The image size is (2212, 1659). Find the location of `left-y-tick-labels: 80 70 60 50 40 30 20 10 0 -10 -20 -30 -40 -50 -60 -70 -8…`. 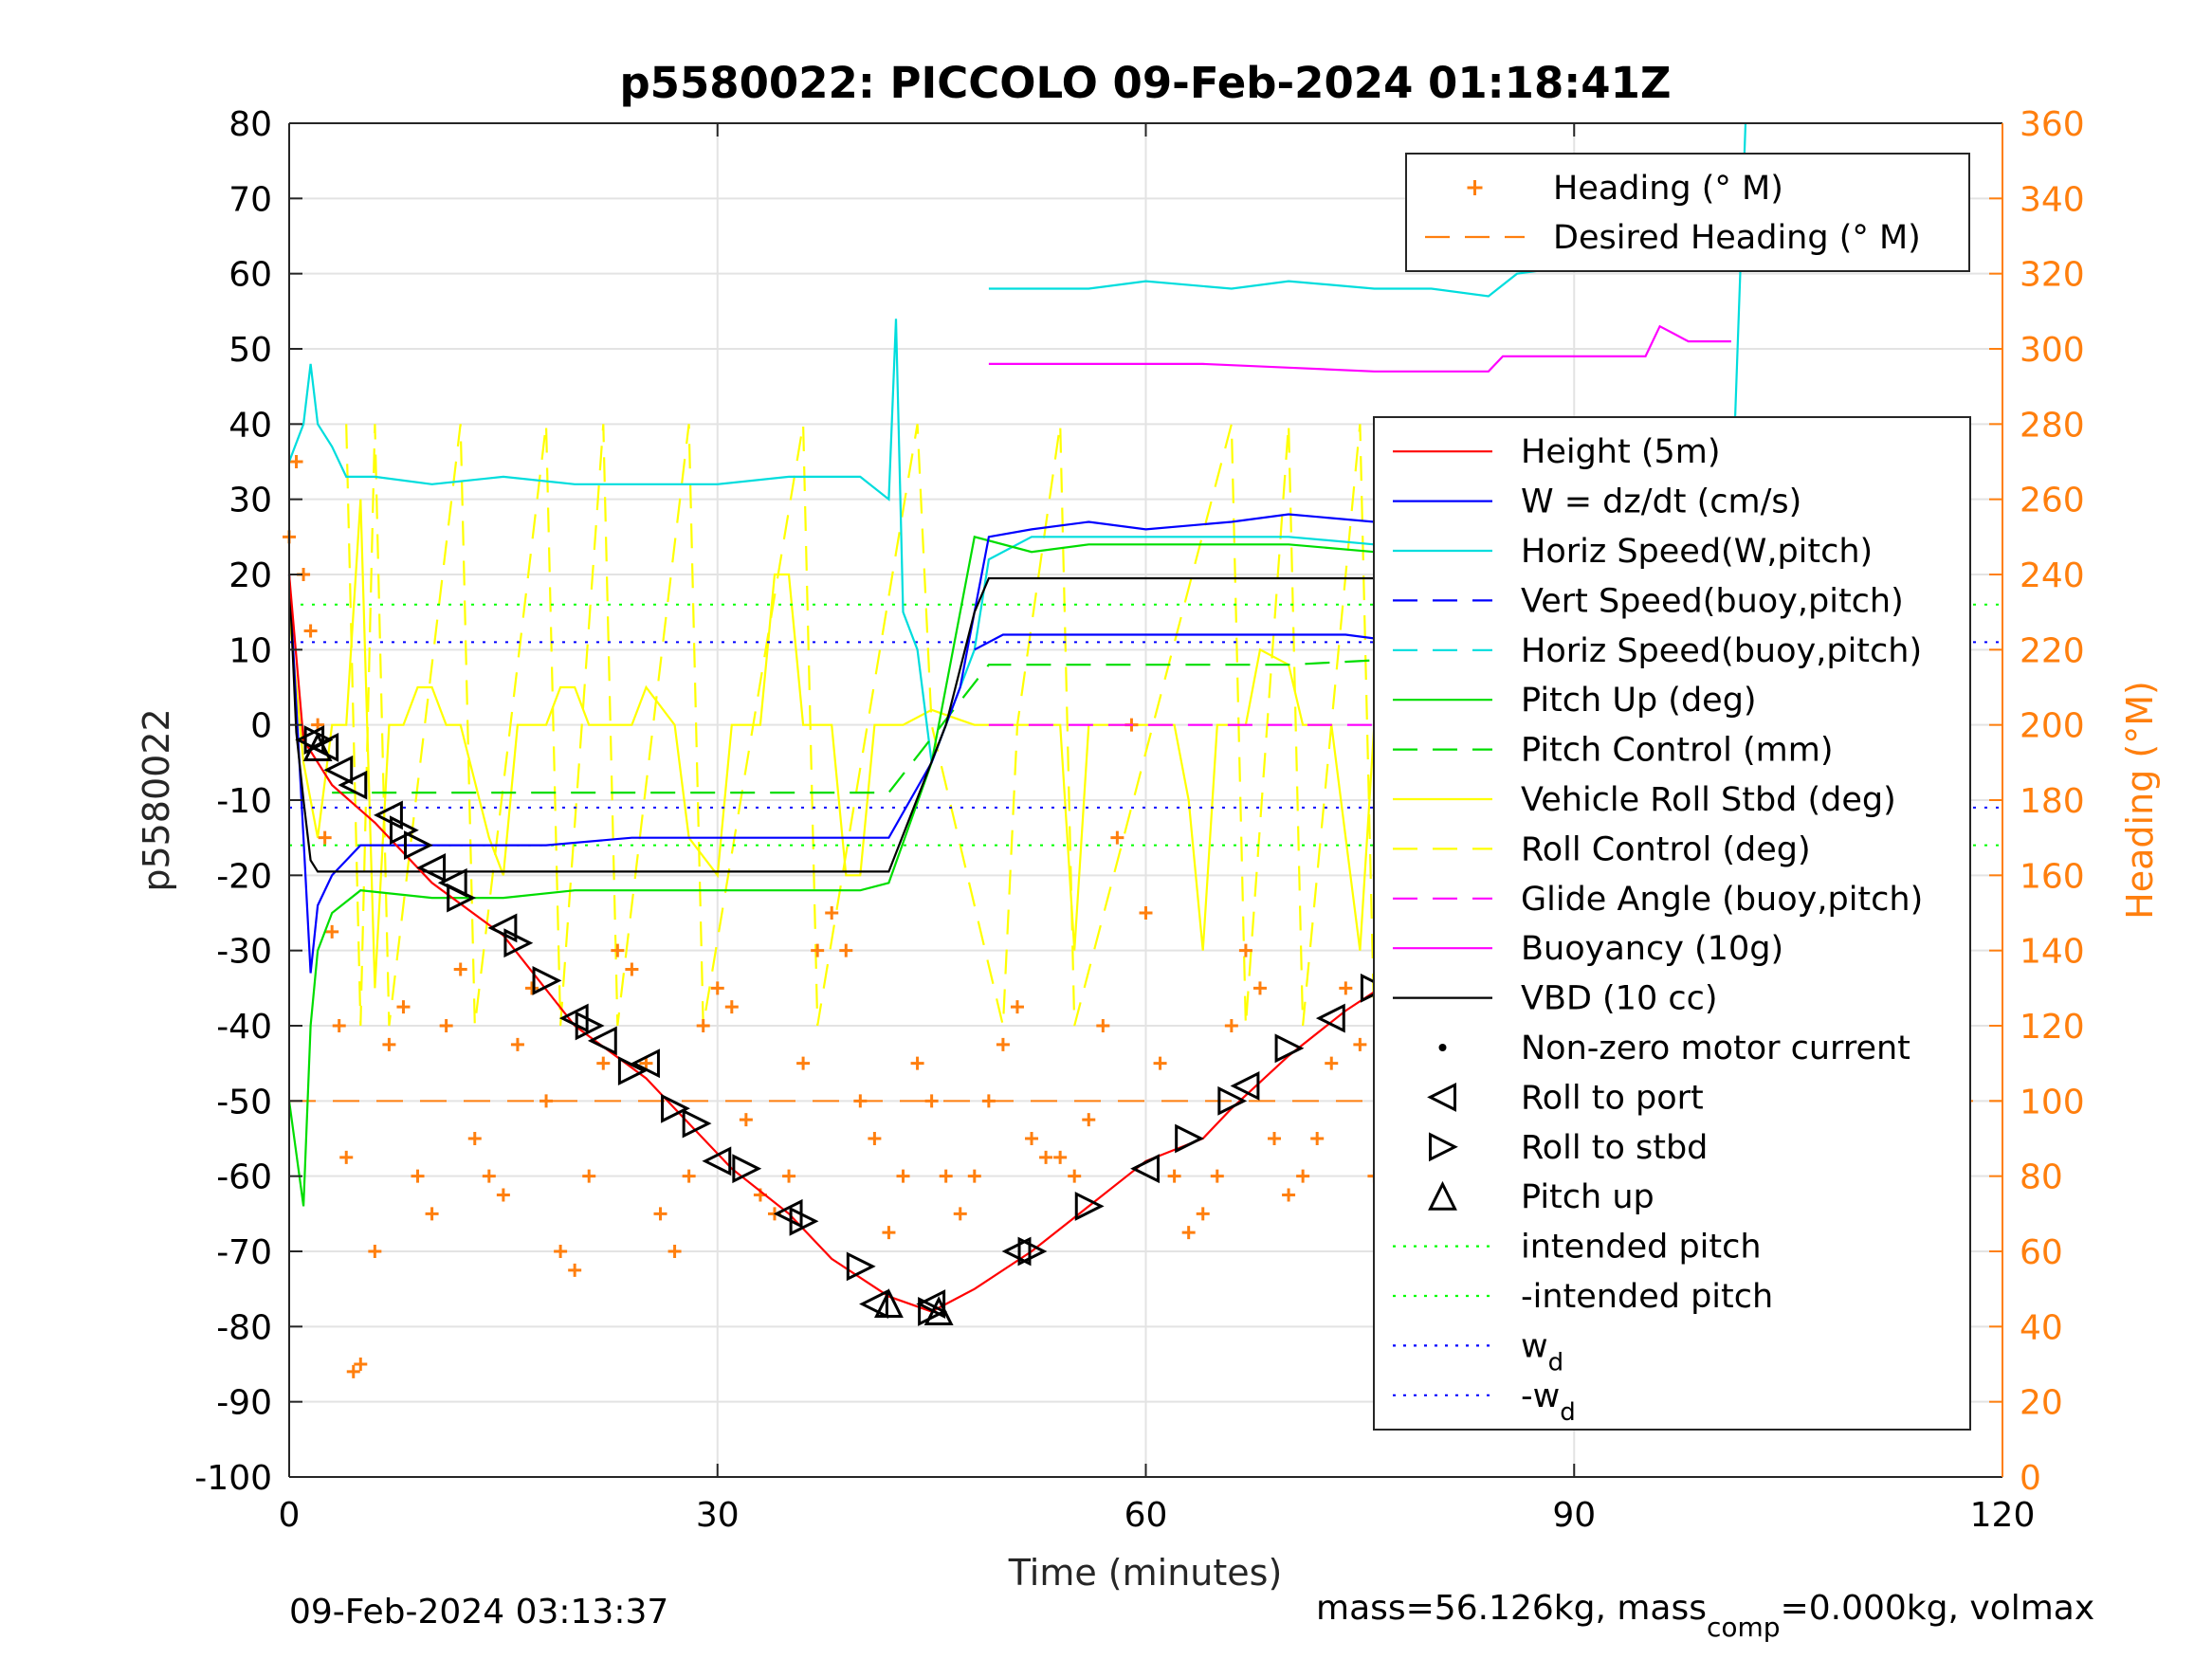

left-y-tick-labels: 80 70 60 50 40 30 20 10 0 -10 -20 -30 -40 -50 -60 -70 -8… is located at coordinates (233, 801).